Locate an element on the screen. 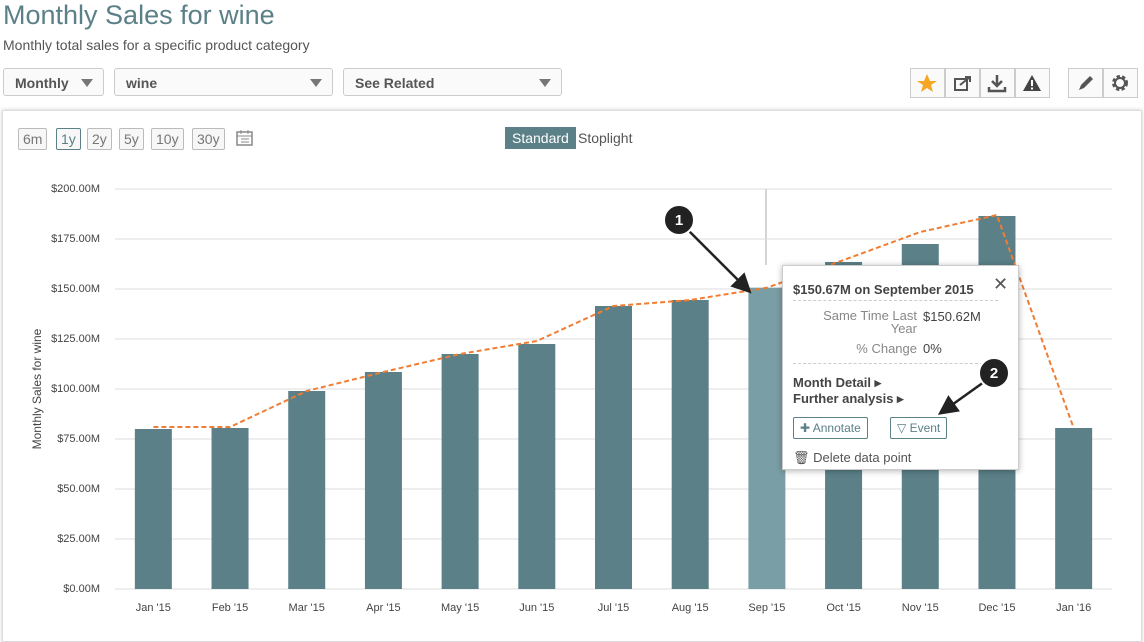 Image resolution: width=1144 pixels, height=642 pixels. x-tick-label: Mar '15 is located at coordinates (307, 608).